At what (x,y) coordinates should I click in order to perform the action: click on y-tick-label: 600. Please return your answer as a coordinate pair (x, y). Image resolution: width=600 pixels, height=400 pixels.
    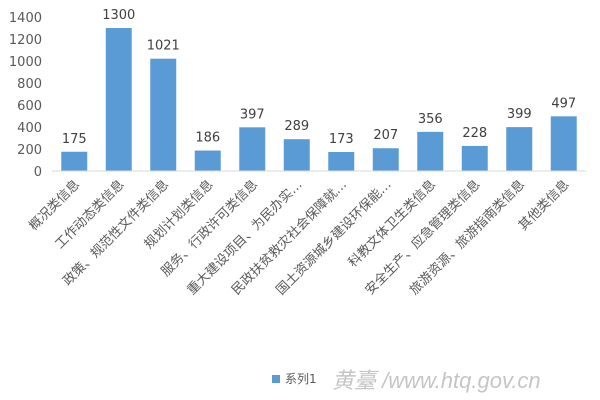
    Looking at the image, I should click on (29, 106).